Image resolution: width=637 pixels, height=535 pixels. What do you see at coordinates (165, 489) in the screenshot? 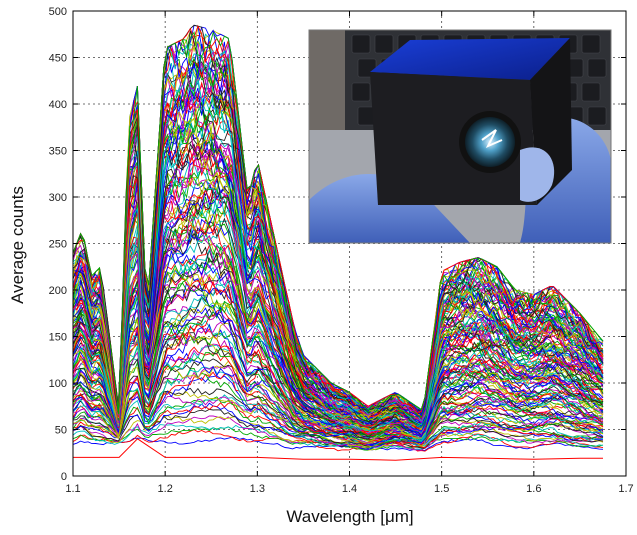
I see `x-tick-label: 1.2` at bounding box center [165, 489].